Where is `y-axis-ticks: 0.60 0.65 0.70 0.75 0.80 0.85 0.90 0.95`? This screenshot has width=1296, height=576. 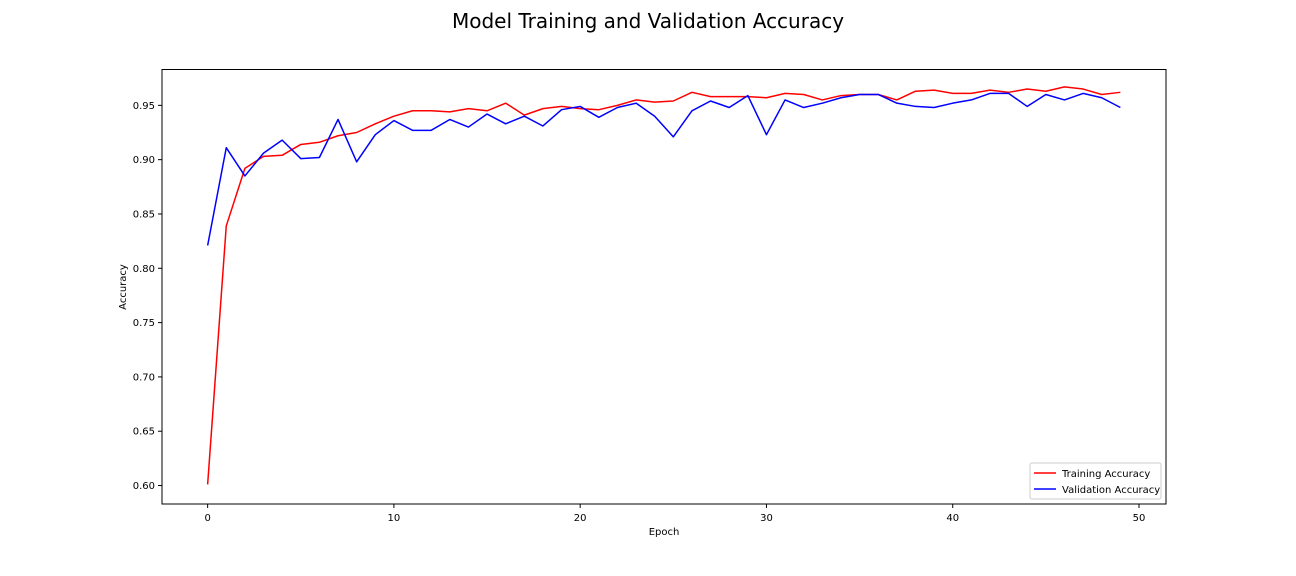
y-axis-ticks: 0.60 0.65 0.70 0.75 0.80 0.85 0.90 0.95 is located at coordinates (147, 296).